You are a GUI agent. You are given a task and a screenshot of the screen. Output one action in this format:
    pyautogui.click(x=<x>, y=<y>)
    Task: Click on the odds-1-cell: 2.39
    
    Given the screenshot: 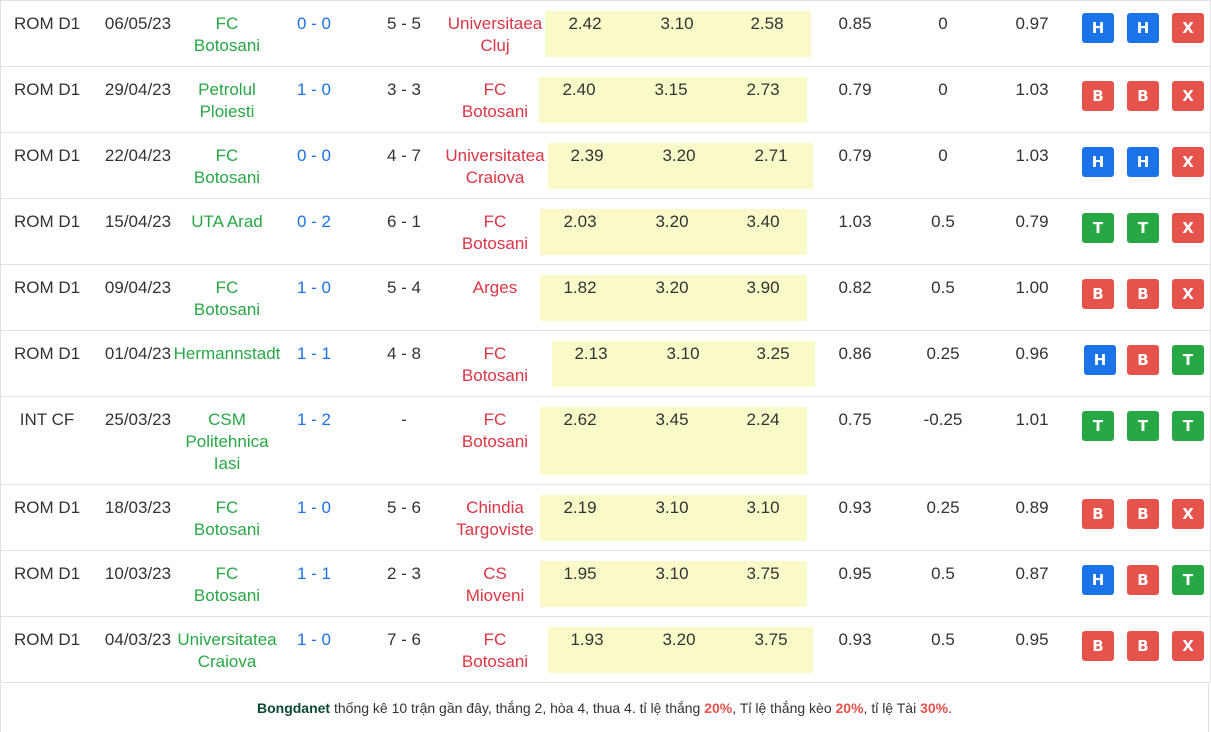 What is the action you would take?
    pyautogui.click(x=587, y=155)
    